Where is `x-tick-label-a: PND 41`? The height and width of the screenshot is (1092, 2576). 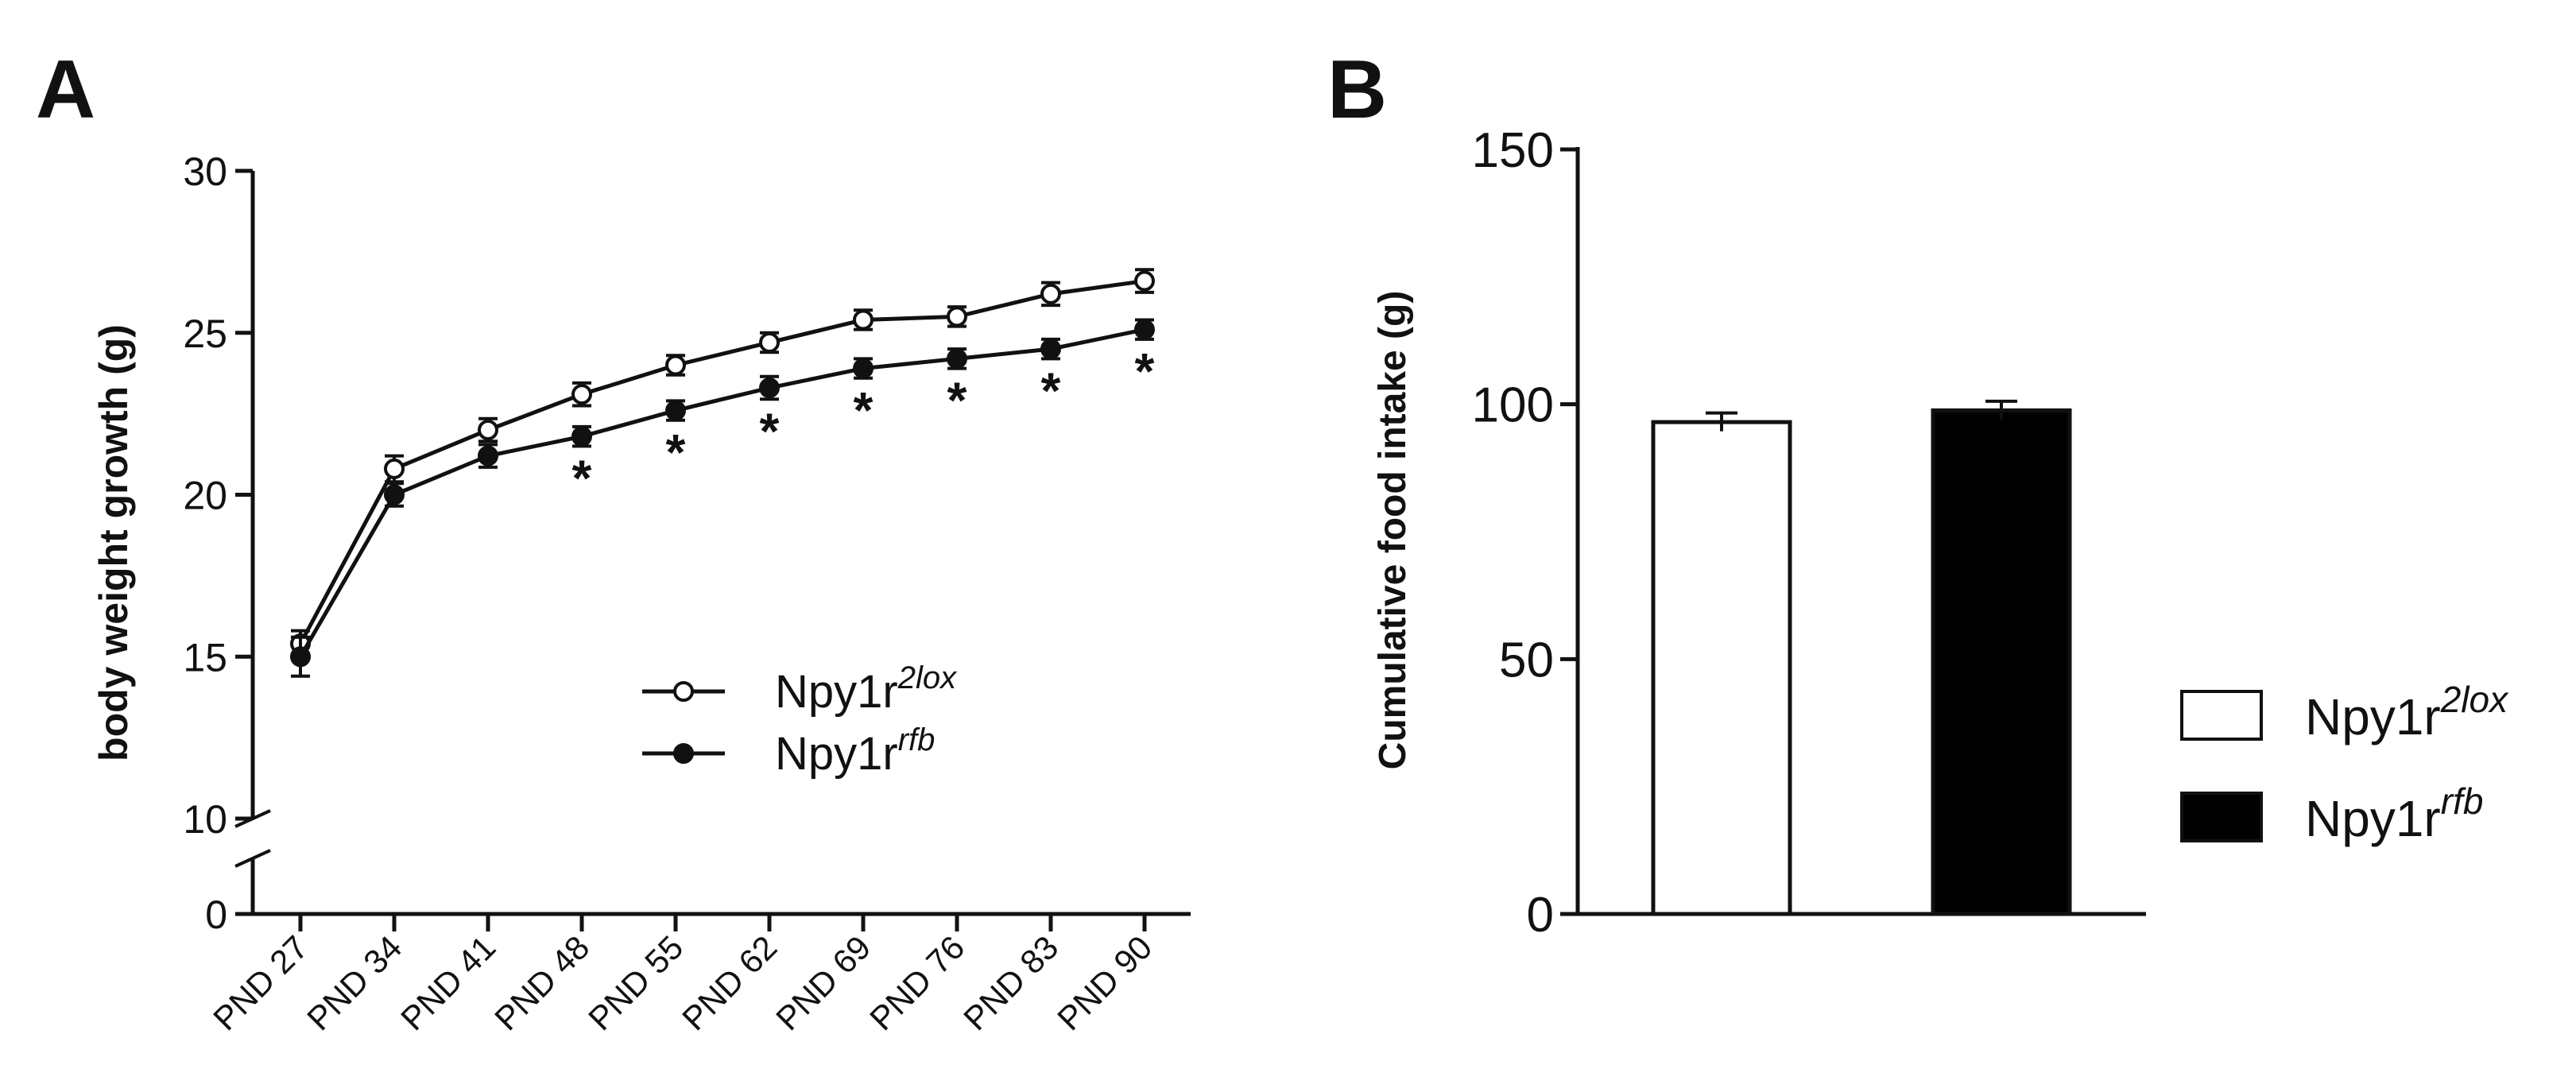
x-tick-label-a: PND 41 is located at coordinates (448, 982).